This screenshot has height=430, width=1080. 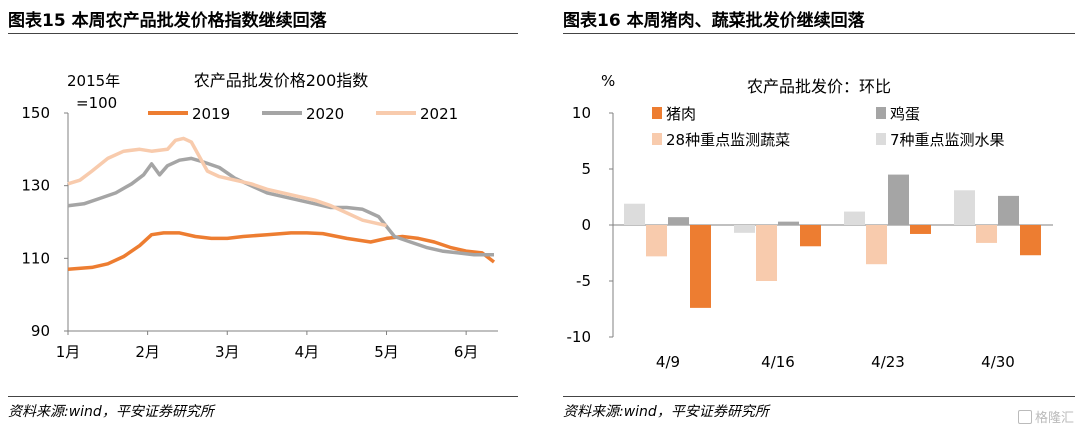 I want to click on x-tick-label: 1月, so click(x=68, y=352).